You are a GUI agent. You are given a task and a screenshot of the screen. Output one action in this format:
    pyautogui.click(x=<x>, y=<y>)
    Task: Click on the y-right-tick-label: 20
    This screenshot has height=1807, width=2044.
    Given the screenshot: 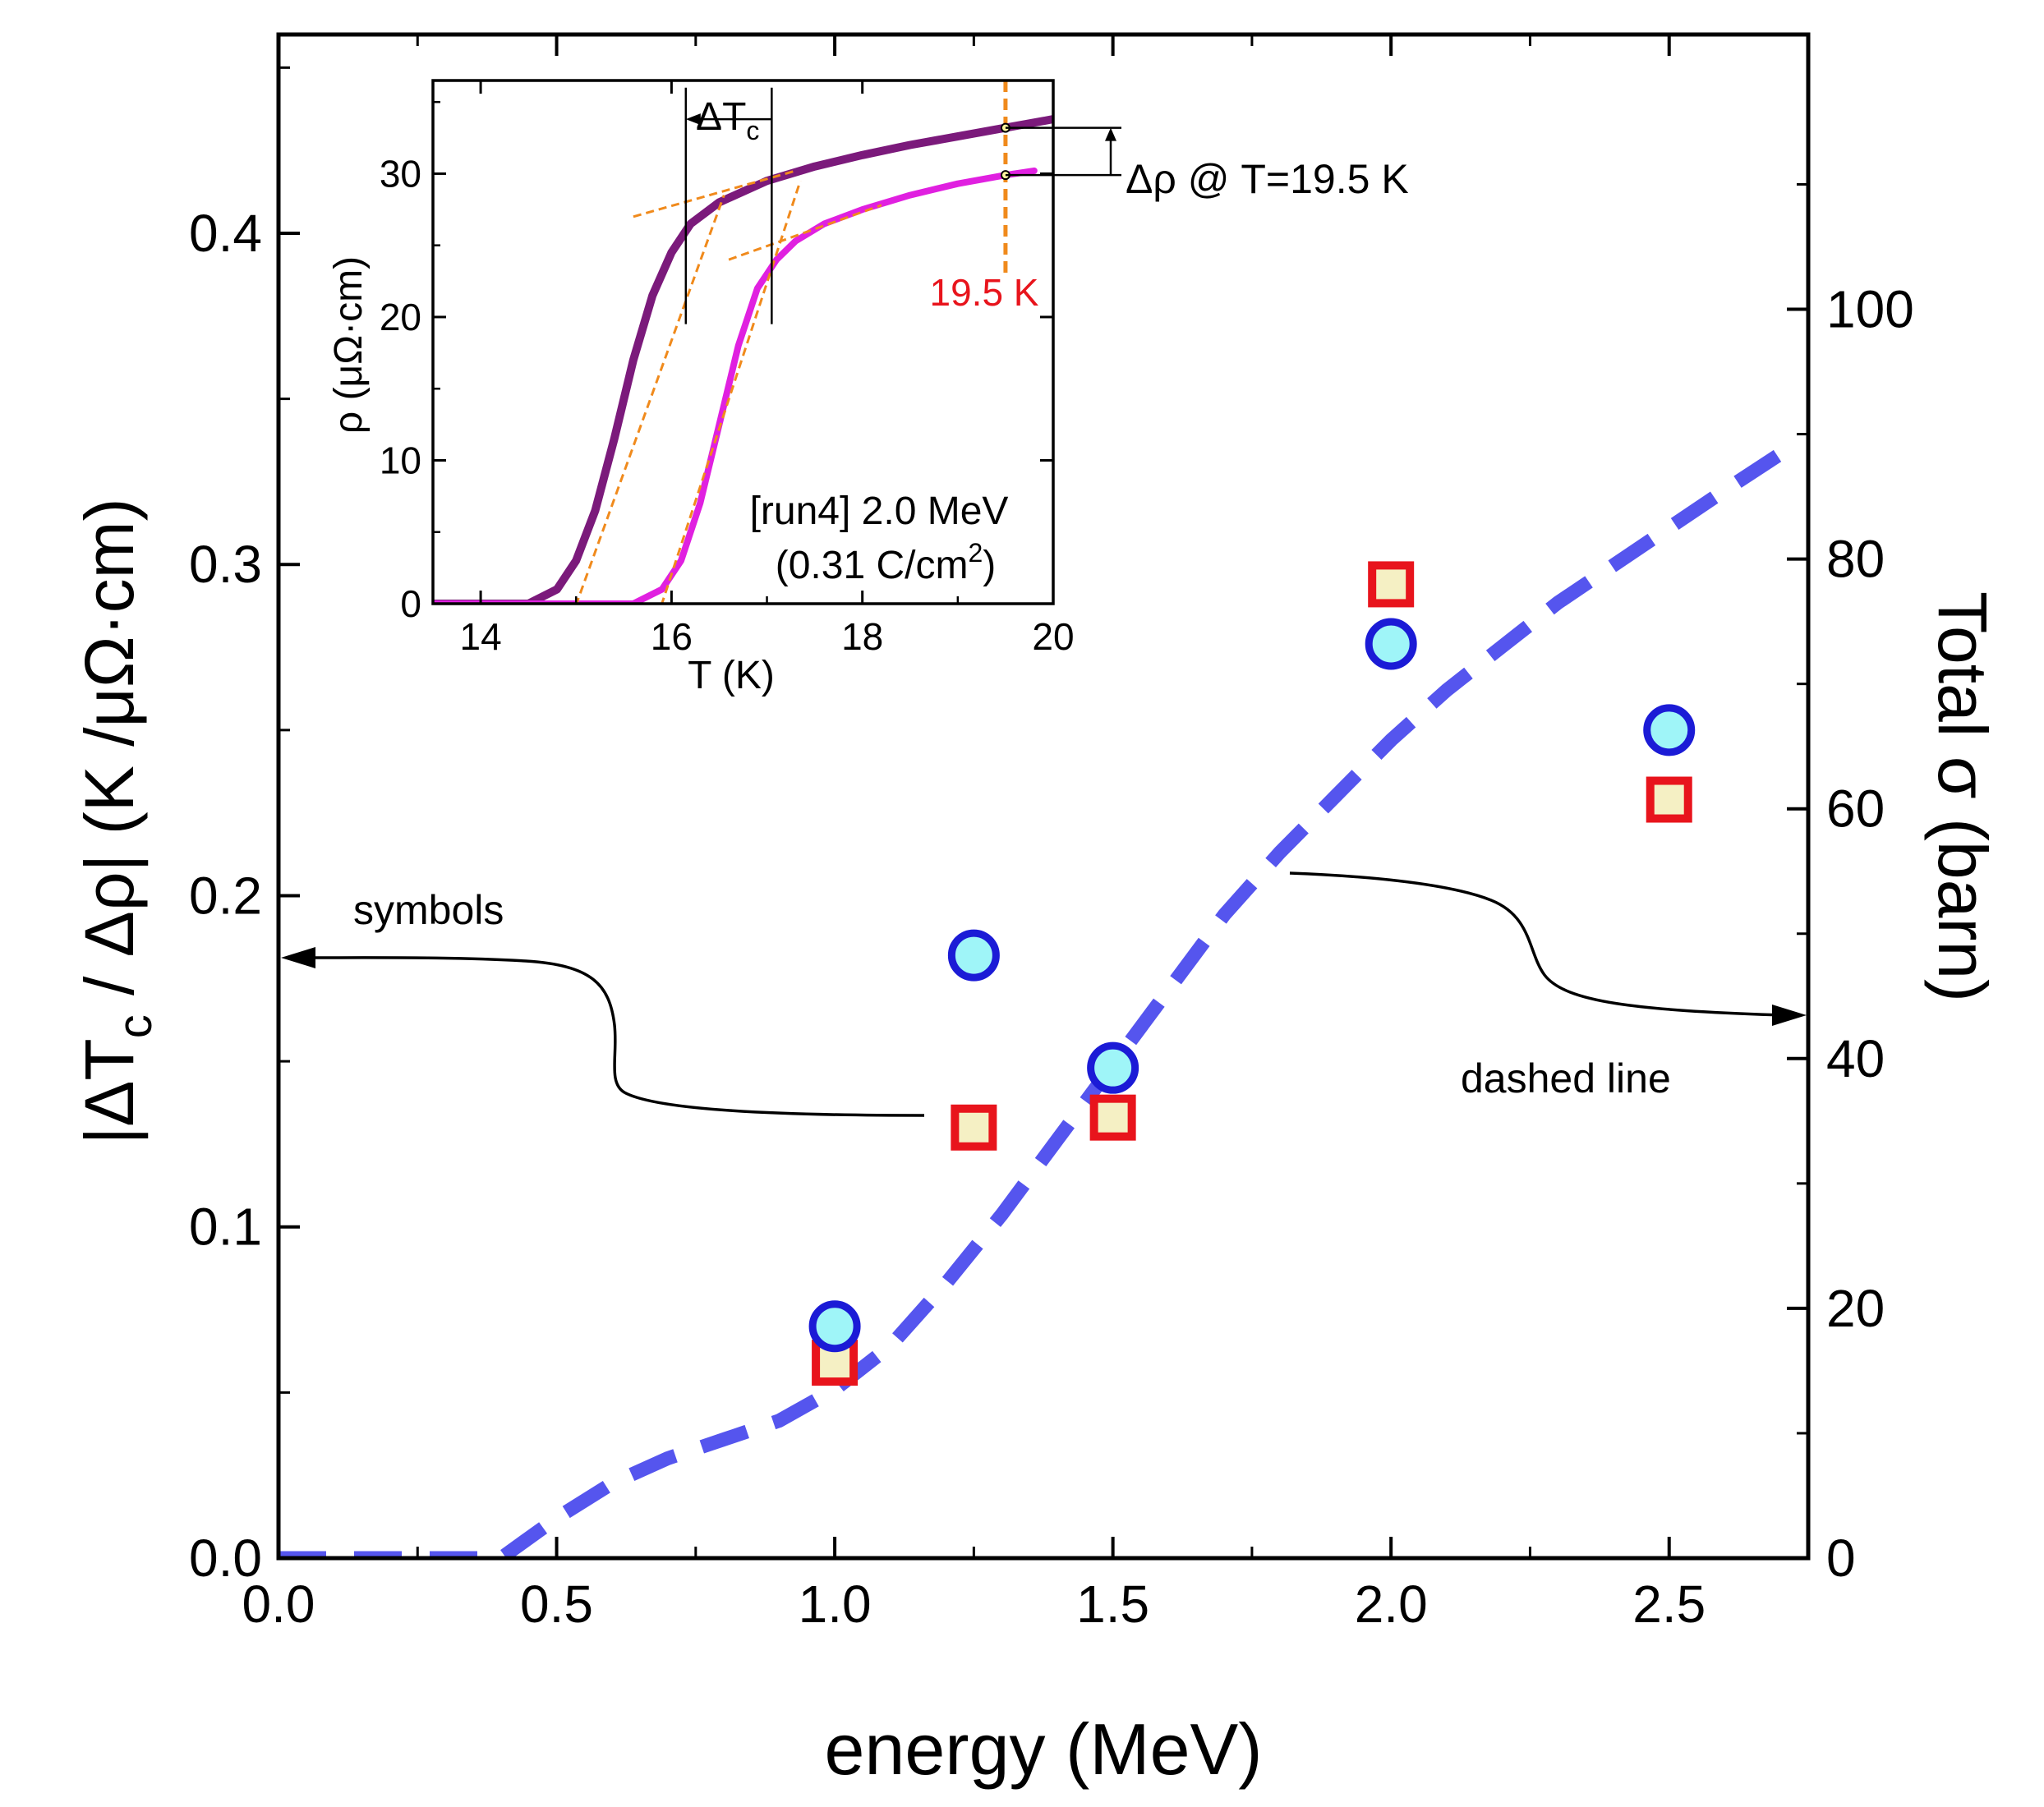 What is the action you would take?
    pyautogui.click(x=1856, y=1308)
    